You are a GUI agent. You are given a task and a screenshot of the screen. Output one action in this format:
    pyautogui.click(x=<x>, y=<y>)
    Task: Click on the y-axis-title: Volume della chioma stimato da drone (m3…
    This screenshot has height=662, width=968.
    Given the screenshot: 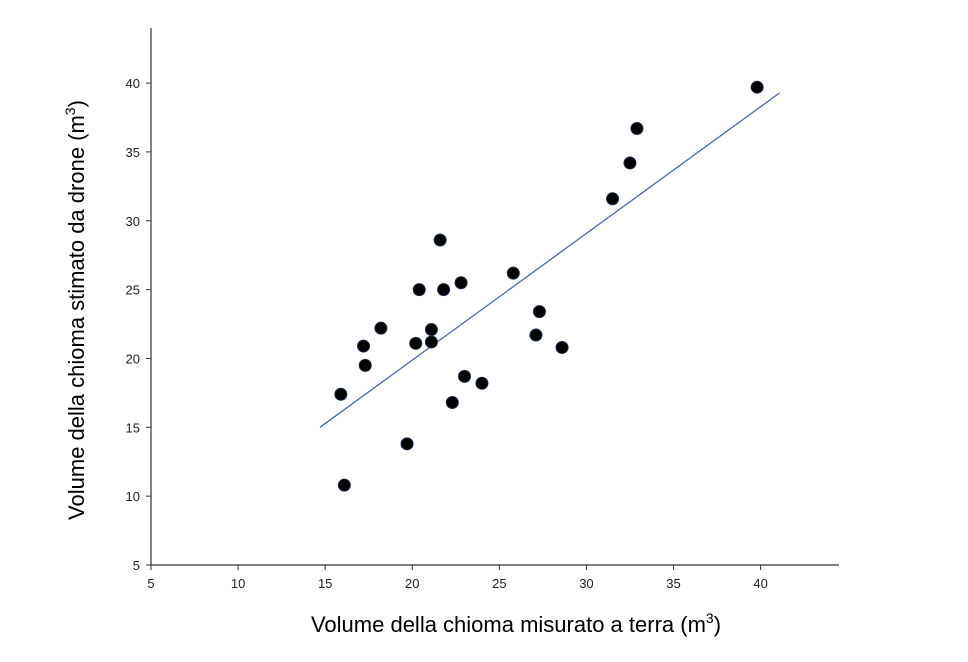 What is the action you would take?
    pyautogui.click(x=75, y=310)
    